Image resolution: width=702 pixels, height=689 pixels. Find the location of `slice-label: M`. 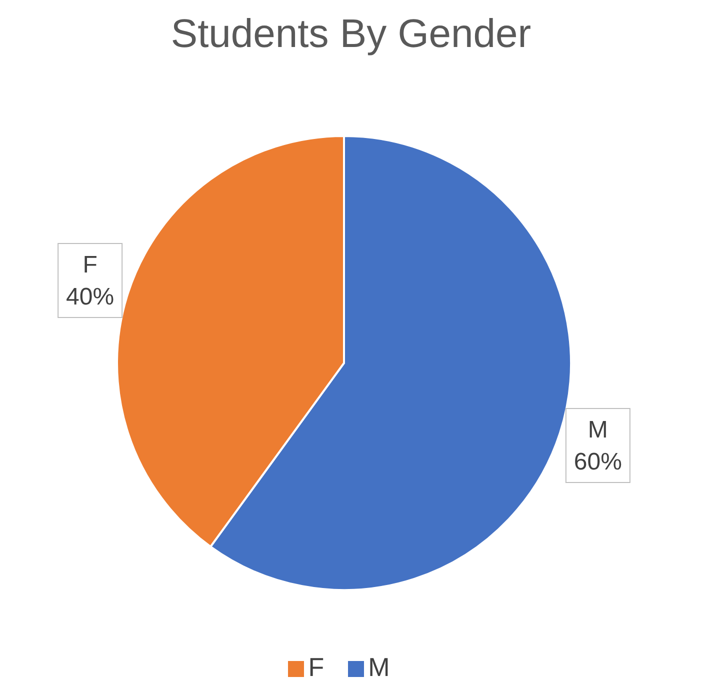

slice-label: M is located at coordinates (598, 430).